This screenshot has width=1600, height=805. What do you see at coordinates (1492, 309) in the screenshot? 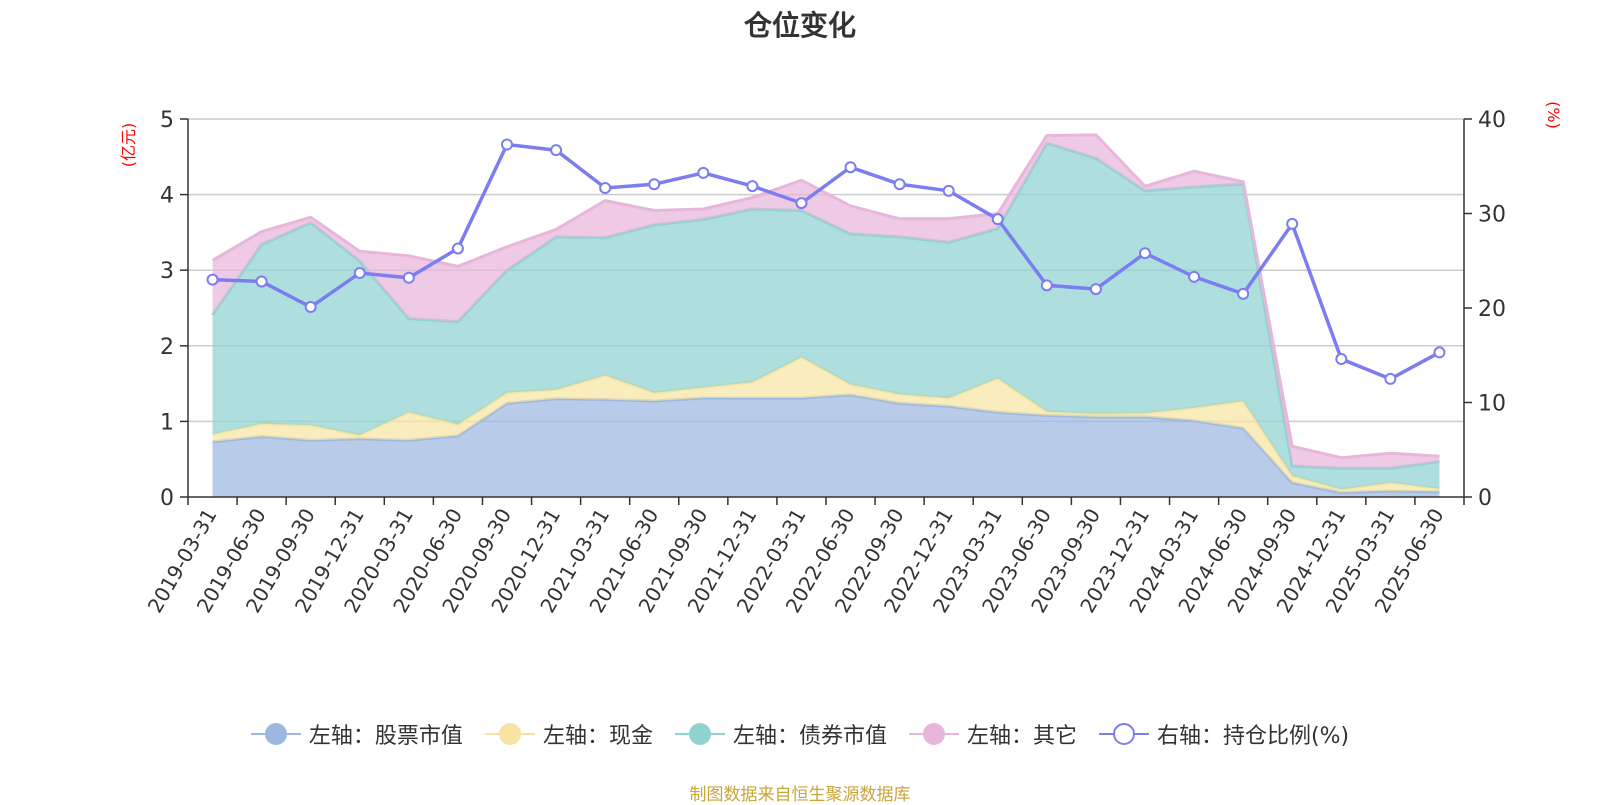
I see `right-axis-tick-label: 20` at bounding box center [1492, 309].